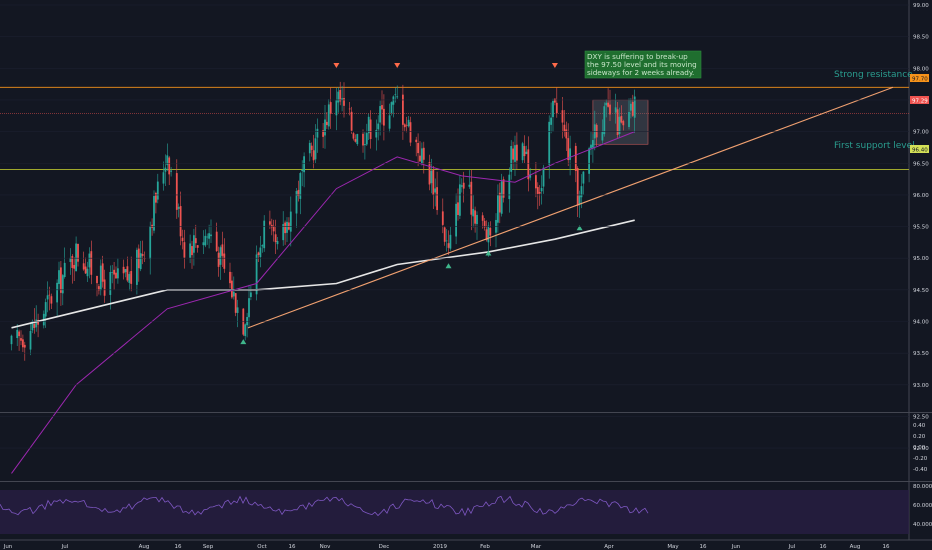  I want to click on osc2-tick-label: 80.0000, so click(922, 487).